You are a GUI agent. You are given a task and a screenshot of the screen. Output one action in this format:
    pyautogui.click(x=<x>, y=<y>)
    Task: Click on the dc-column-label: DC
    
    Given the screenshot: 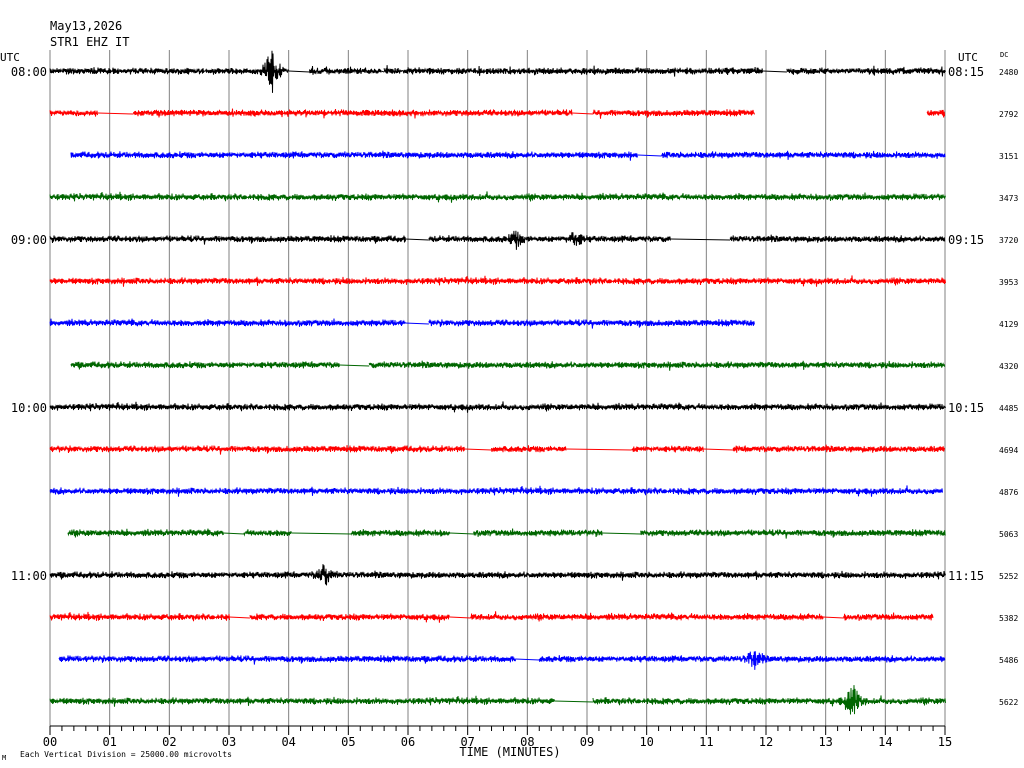 What is the action you would take?
    pyautogui.click(x=1004, y=55)
    